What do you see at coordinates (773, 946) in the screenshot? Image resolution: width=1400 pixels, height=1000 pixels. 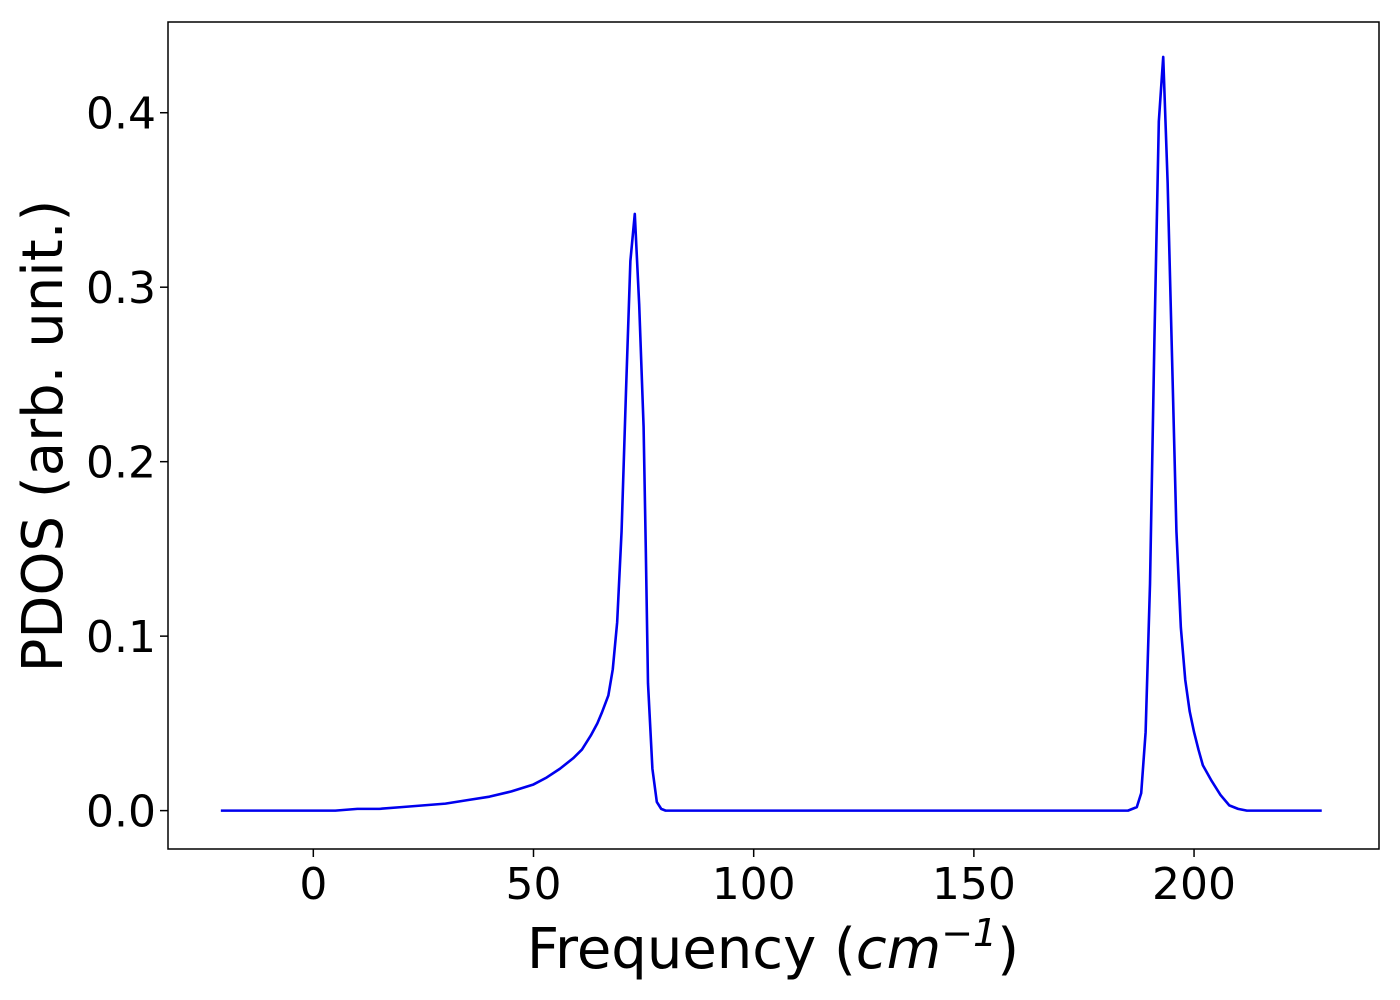 I see `x-axis-label: Frequency (cm−1)` at bounding box center [773, 946].